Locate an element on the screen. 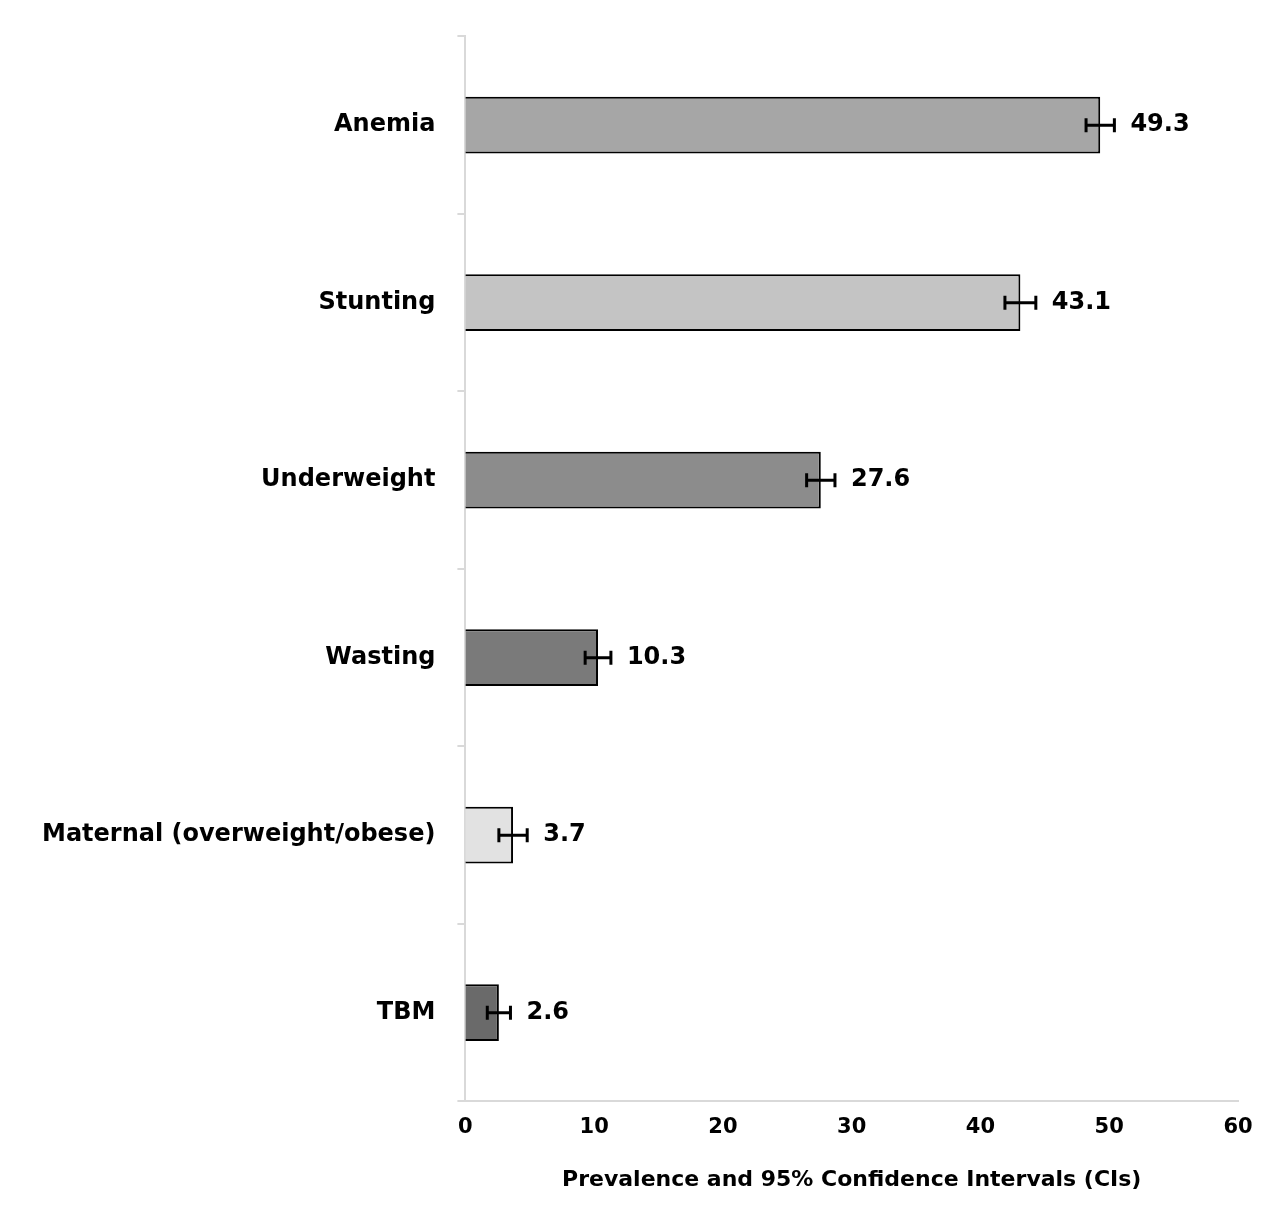 The width and height of the screenshot is (1283, 1222). x-axis-title: Prevalence and 95% Confidence Intervals (CIs) is located at coordinates (852, 1178).